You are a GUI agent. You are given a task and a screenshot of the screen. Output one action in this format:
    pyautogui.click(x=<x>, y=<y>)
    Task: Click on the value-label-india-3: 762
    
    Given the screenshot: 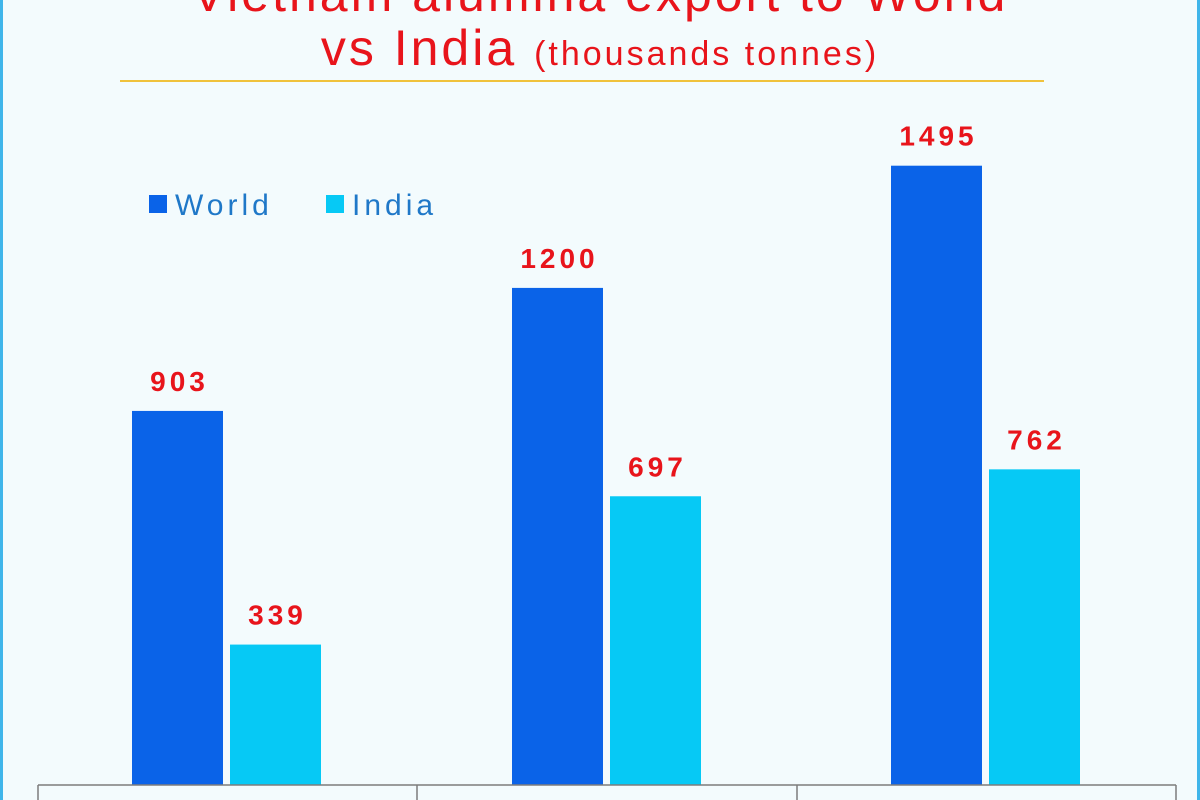 What is the action you would take?
    pyautogui.click(x=1036, y=439)
    